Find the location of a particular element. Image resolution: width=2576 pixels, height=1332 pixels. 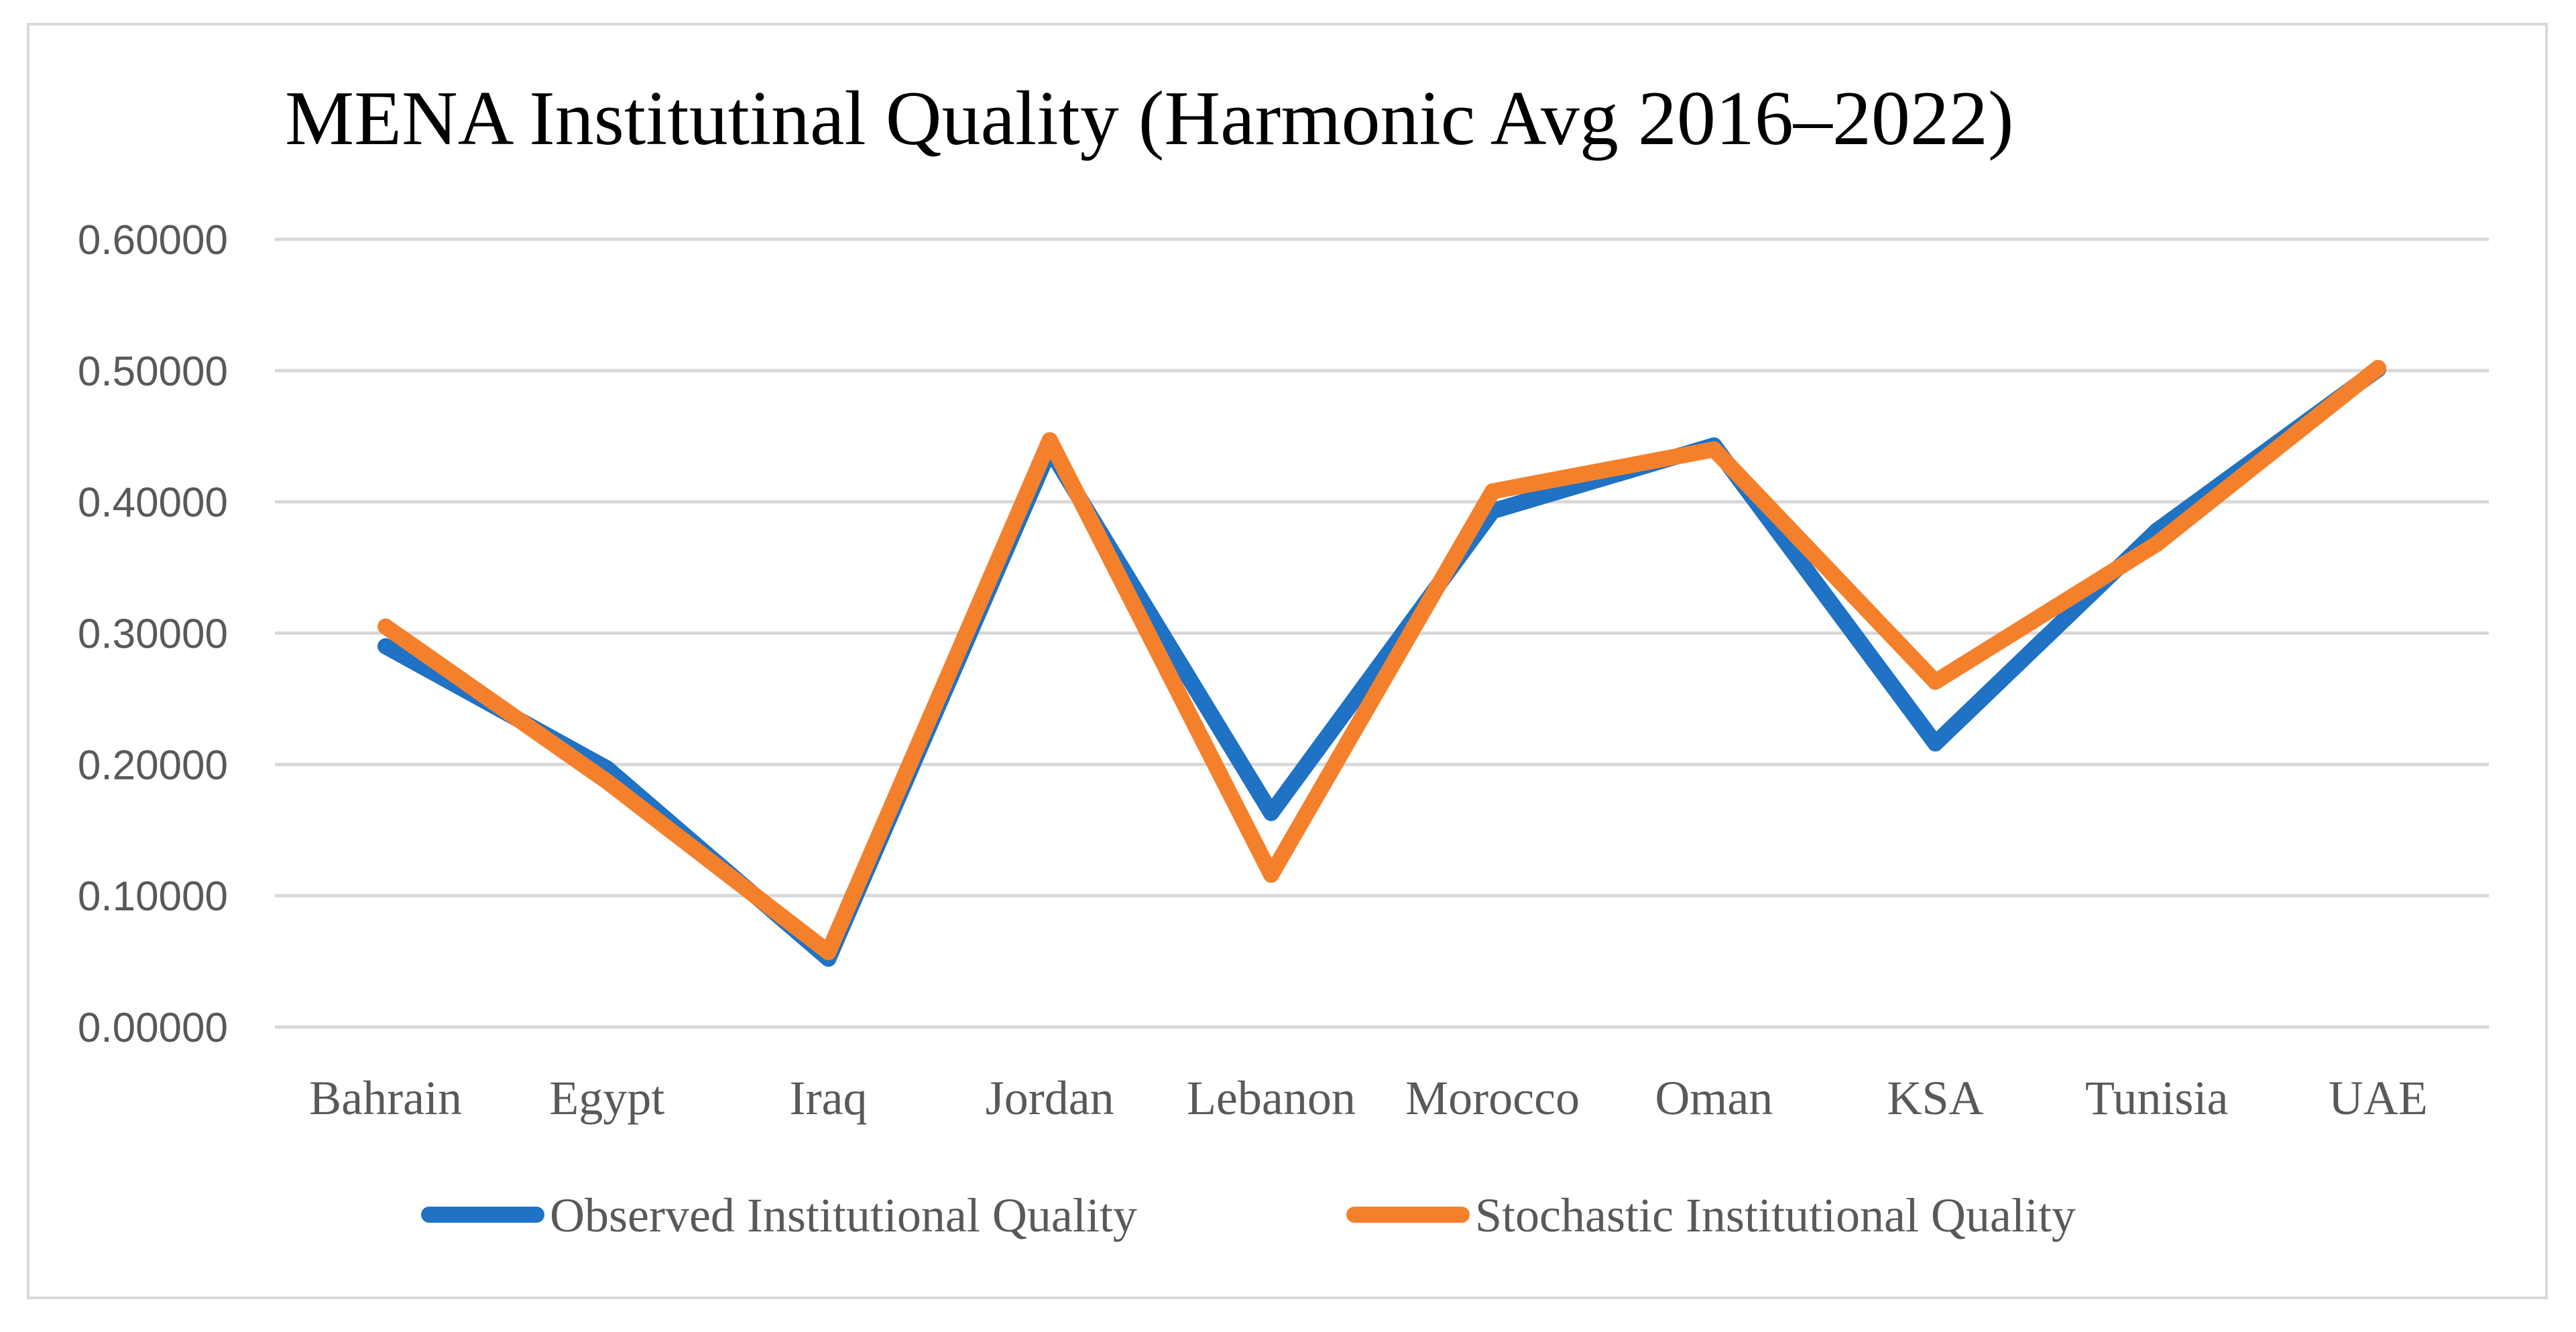

x-tick-label: Lebanon is located at coordinates (1271, 1098).